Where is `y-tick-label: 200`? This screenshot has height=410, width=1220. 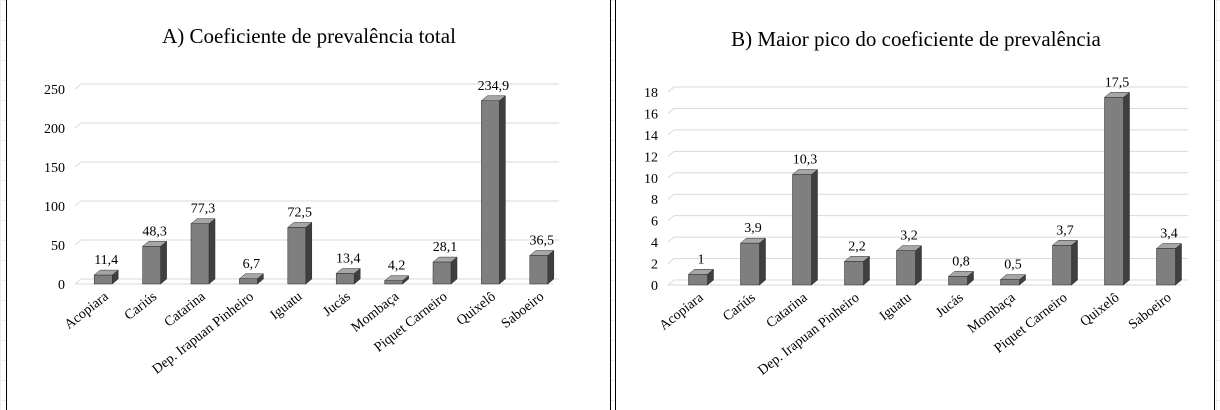 y-tick-label: 200 is located at coordinates (54, 129).